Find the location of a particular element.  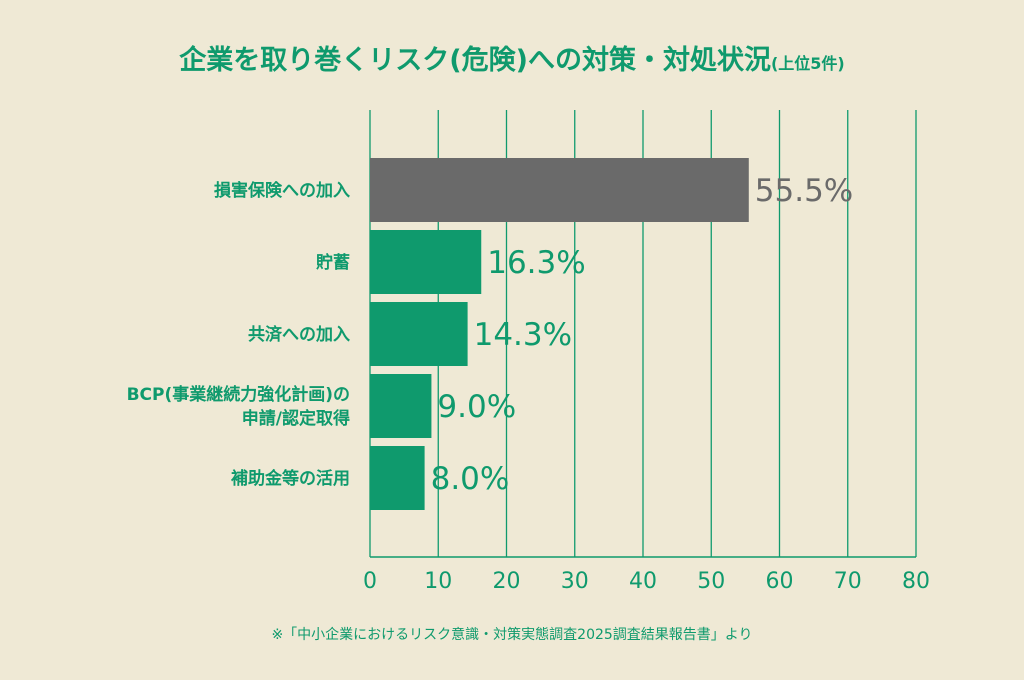

category-label: 補助金等の活用 is located at coordinates (290, 478).